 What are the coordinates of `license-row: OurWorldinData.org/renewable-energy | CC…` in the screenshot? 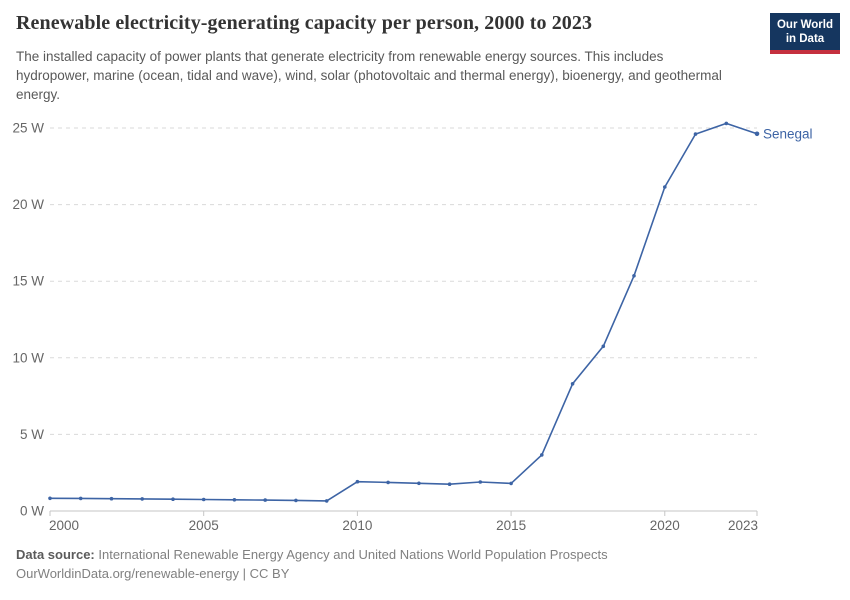 It's located at (312, 573).